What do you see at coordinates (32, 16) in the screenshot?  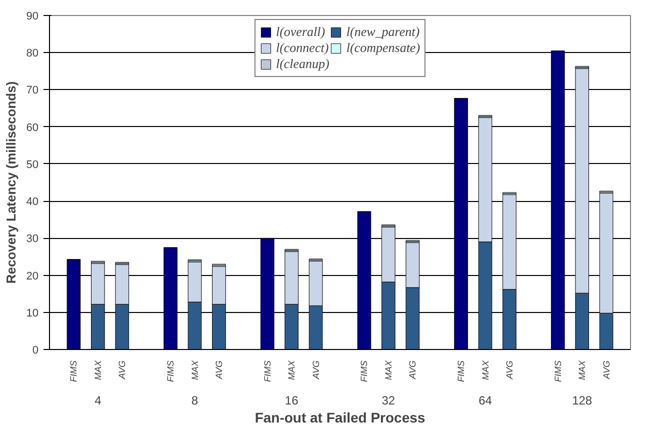 I see `y-tick-label: 90` at bounding box center [32, 16].